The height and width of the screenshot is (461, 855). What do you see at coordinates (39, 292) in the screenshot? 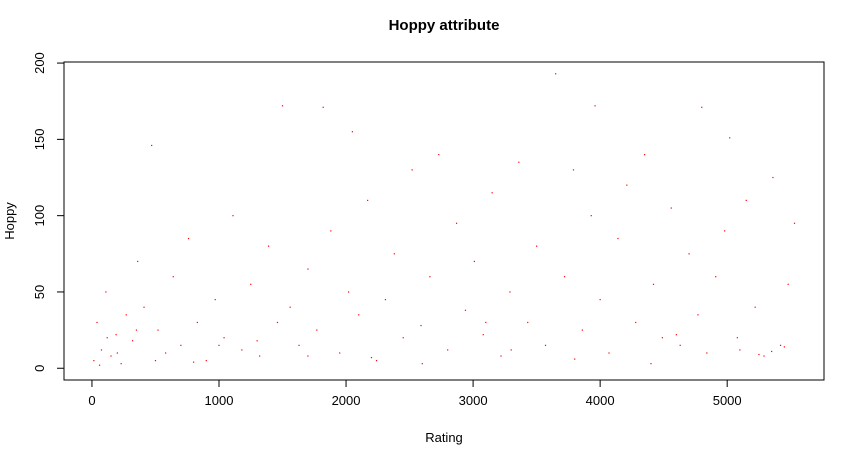
I see `y-tick-label: 50` at bounding box center [39, 292].